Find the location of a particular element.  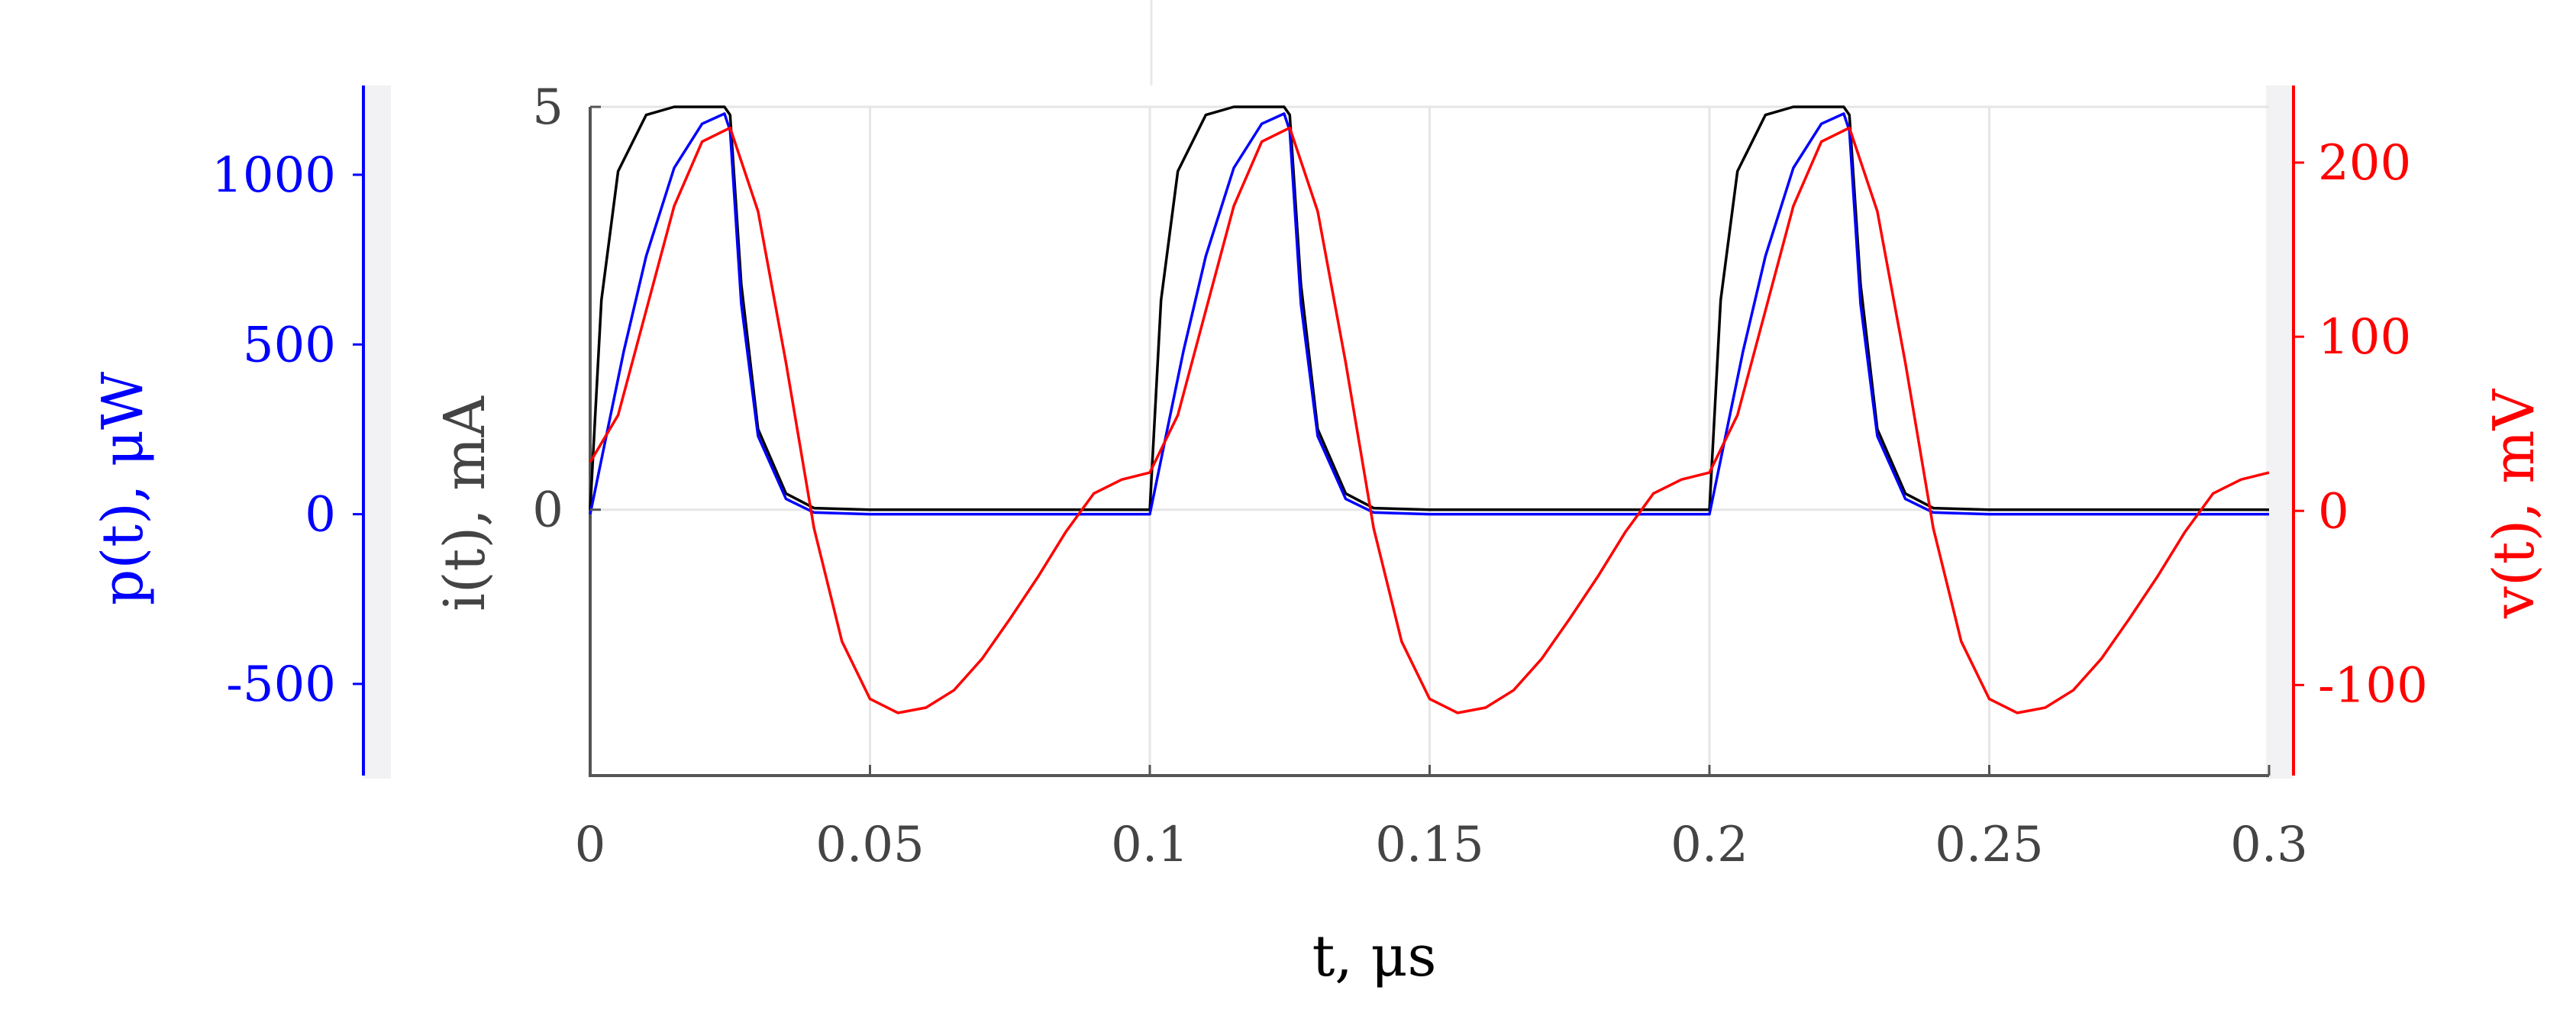

voltage-tick-label: 200 is located at coordinates (2364, 163).